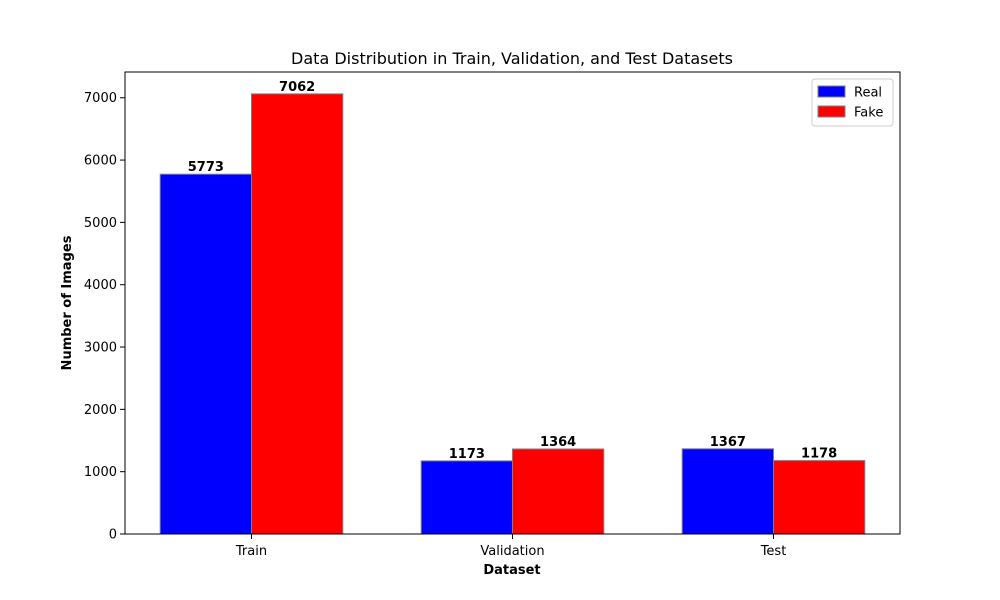 Image resolution: width=1000 pixels, height=600 pixels. What do you see at coordinates (297, 87) in the screenshot?
I see `data-label-fake-train: 7062` at bounding box center [297, 87].